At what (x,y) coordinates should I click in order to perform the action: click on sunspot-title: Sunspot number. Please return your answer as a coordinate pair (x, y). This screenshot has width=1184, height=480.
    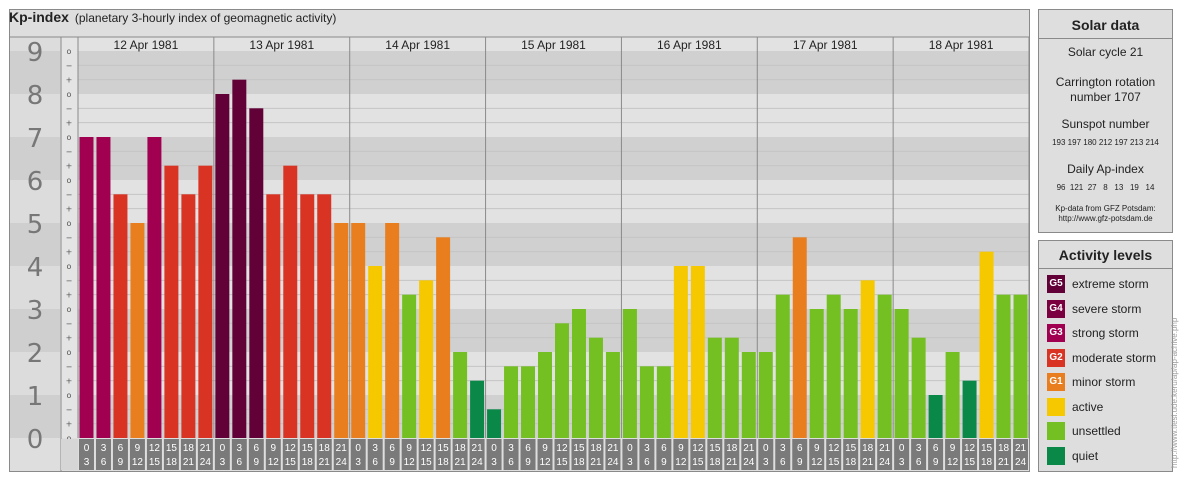
    Looking at the image, I should click on (1105, 124).